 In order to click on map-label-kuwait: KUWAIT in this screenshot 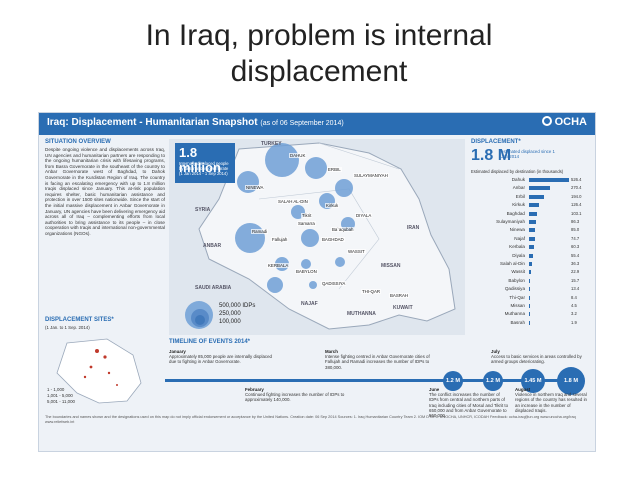, I will do `click(403, 308)`.